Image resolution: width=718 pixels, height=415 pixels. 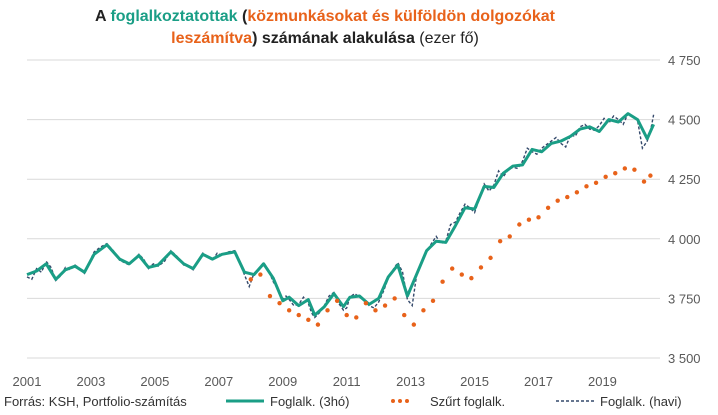 I want to click on x-tick-label: 2009, so click(x=282, y=381).